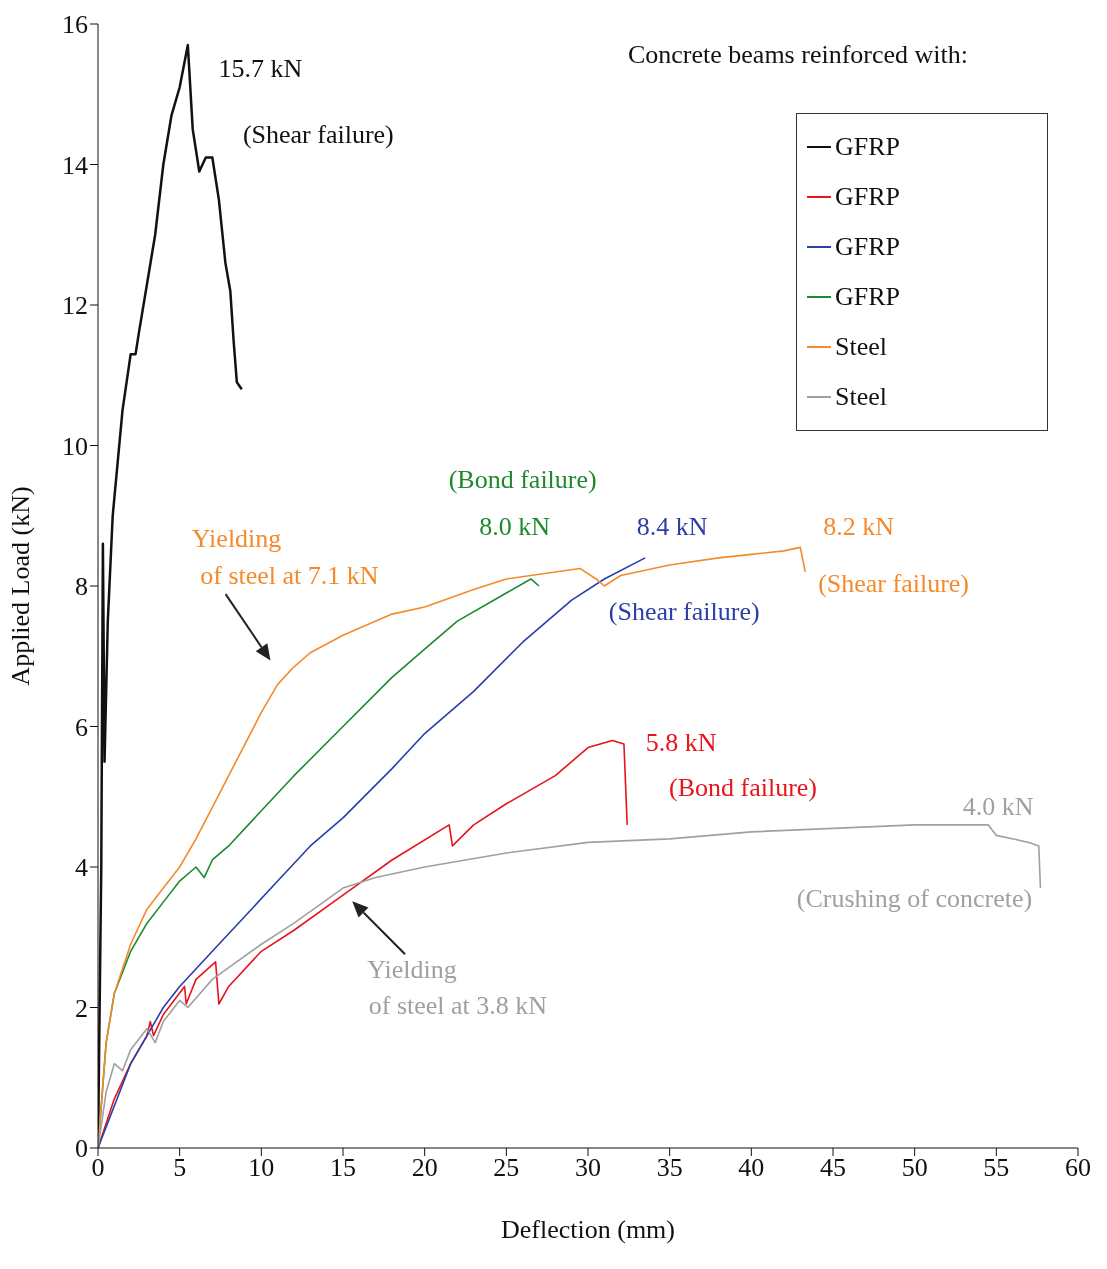 This screenshot has width=1107, height=1269. Describe the element at coordinates (751, 1168) in the screenshot. I see `x-tick-label: 40` at that location.